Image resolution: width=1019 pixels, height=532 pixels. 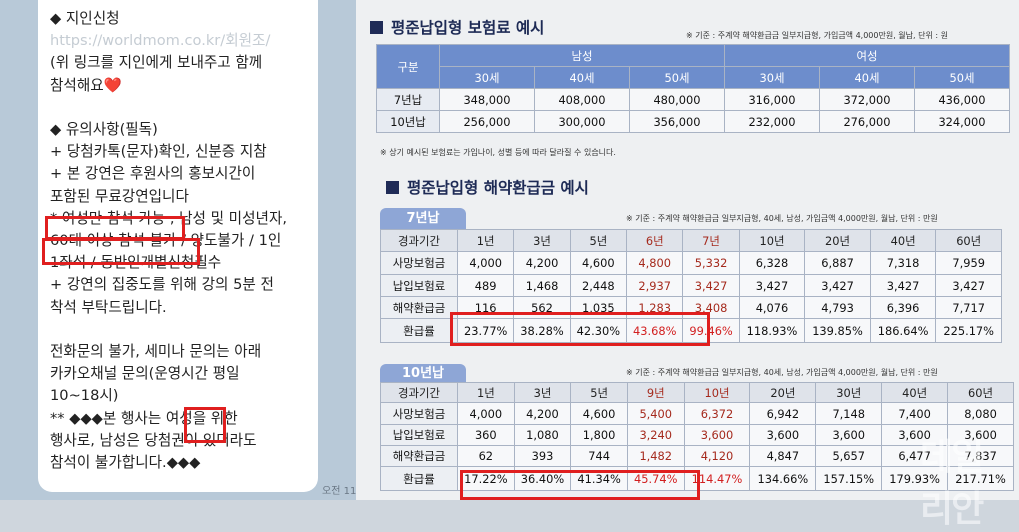 What do you see at coordinates (849, 392) in the screenshot?
I see `period-header: 30년` at bounding box center [849, 392].